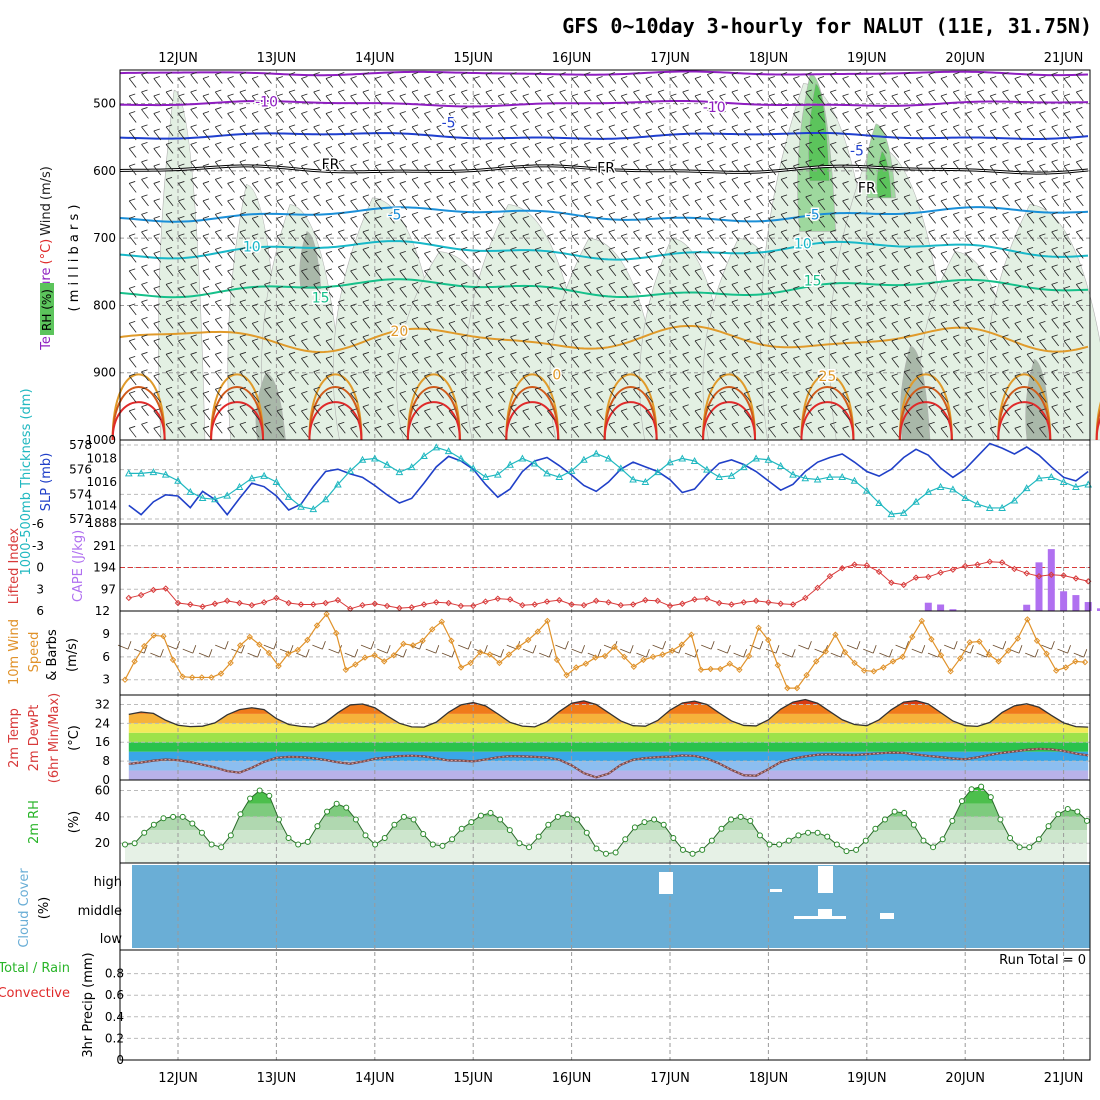  I want to click on wind10m-barb, so click(789, 653).